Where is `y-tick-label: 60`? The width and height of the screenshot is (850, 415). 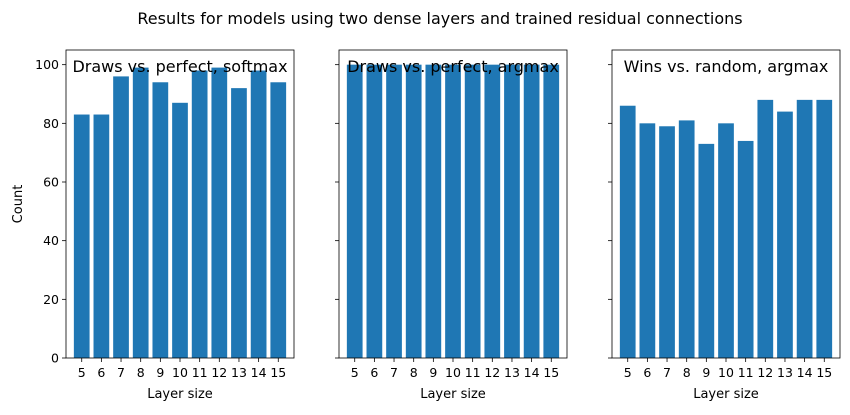
y-tick-label: 60 is located at coordinates (51, 182).